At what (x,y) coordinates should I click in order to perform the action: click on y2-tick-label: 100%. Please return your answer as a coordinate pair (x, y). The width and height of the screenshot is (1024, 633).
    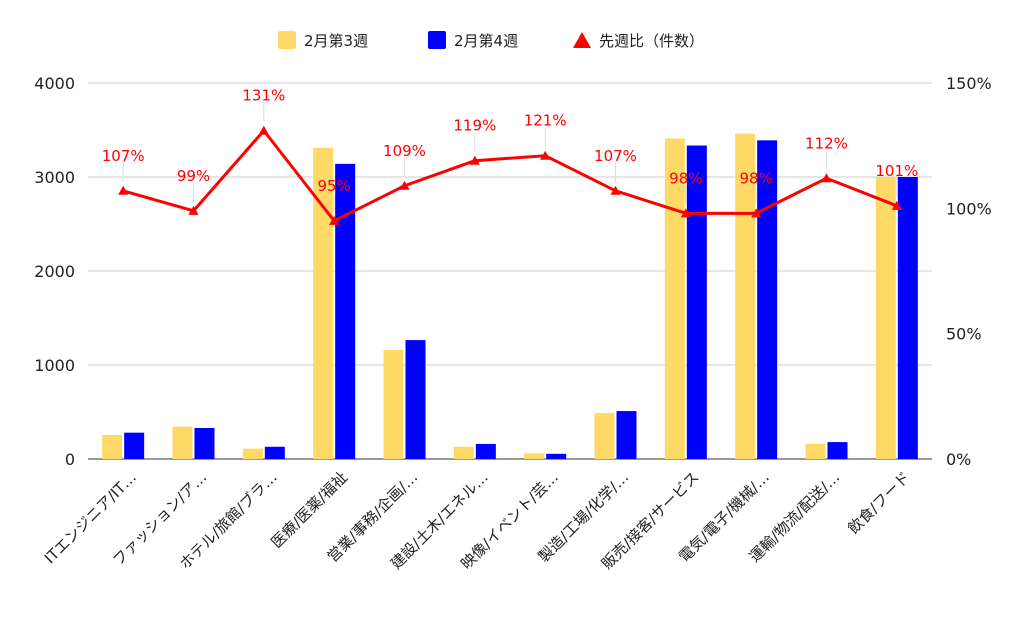
    Looking at the image, I should click on (969, 208).